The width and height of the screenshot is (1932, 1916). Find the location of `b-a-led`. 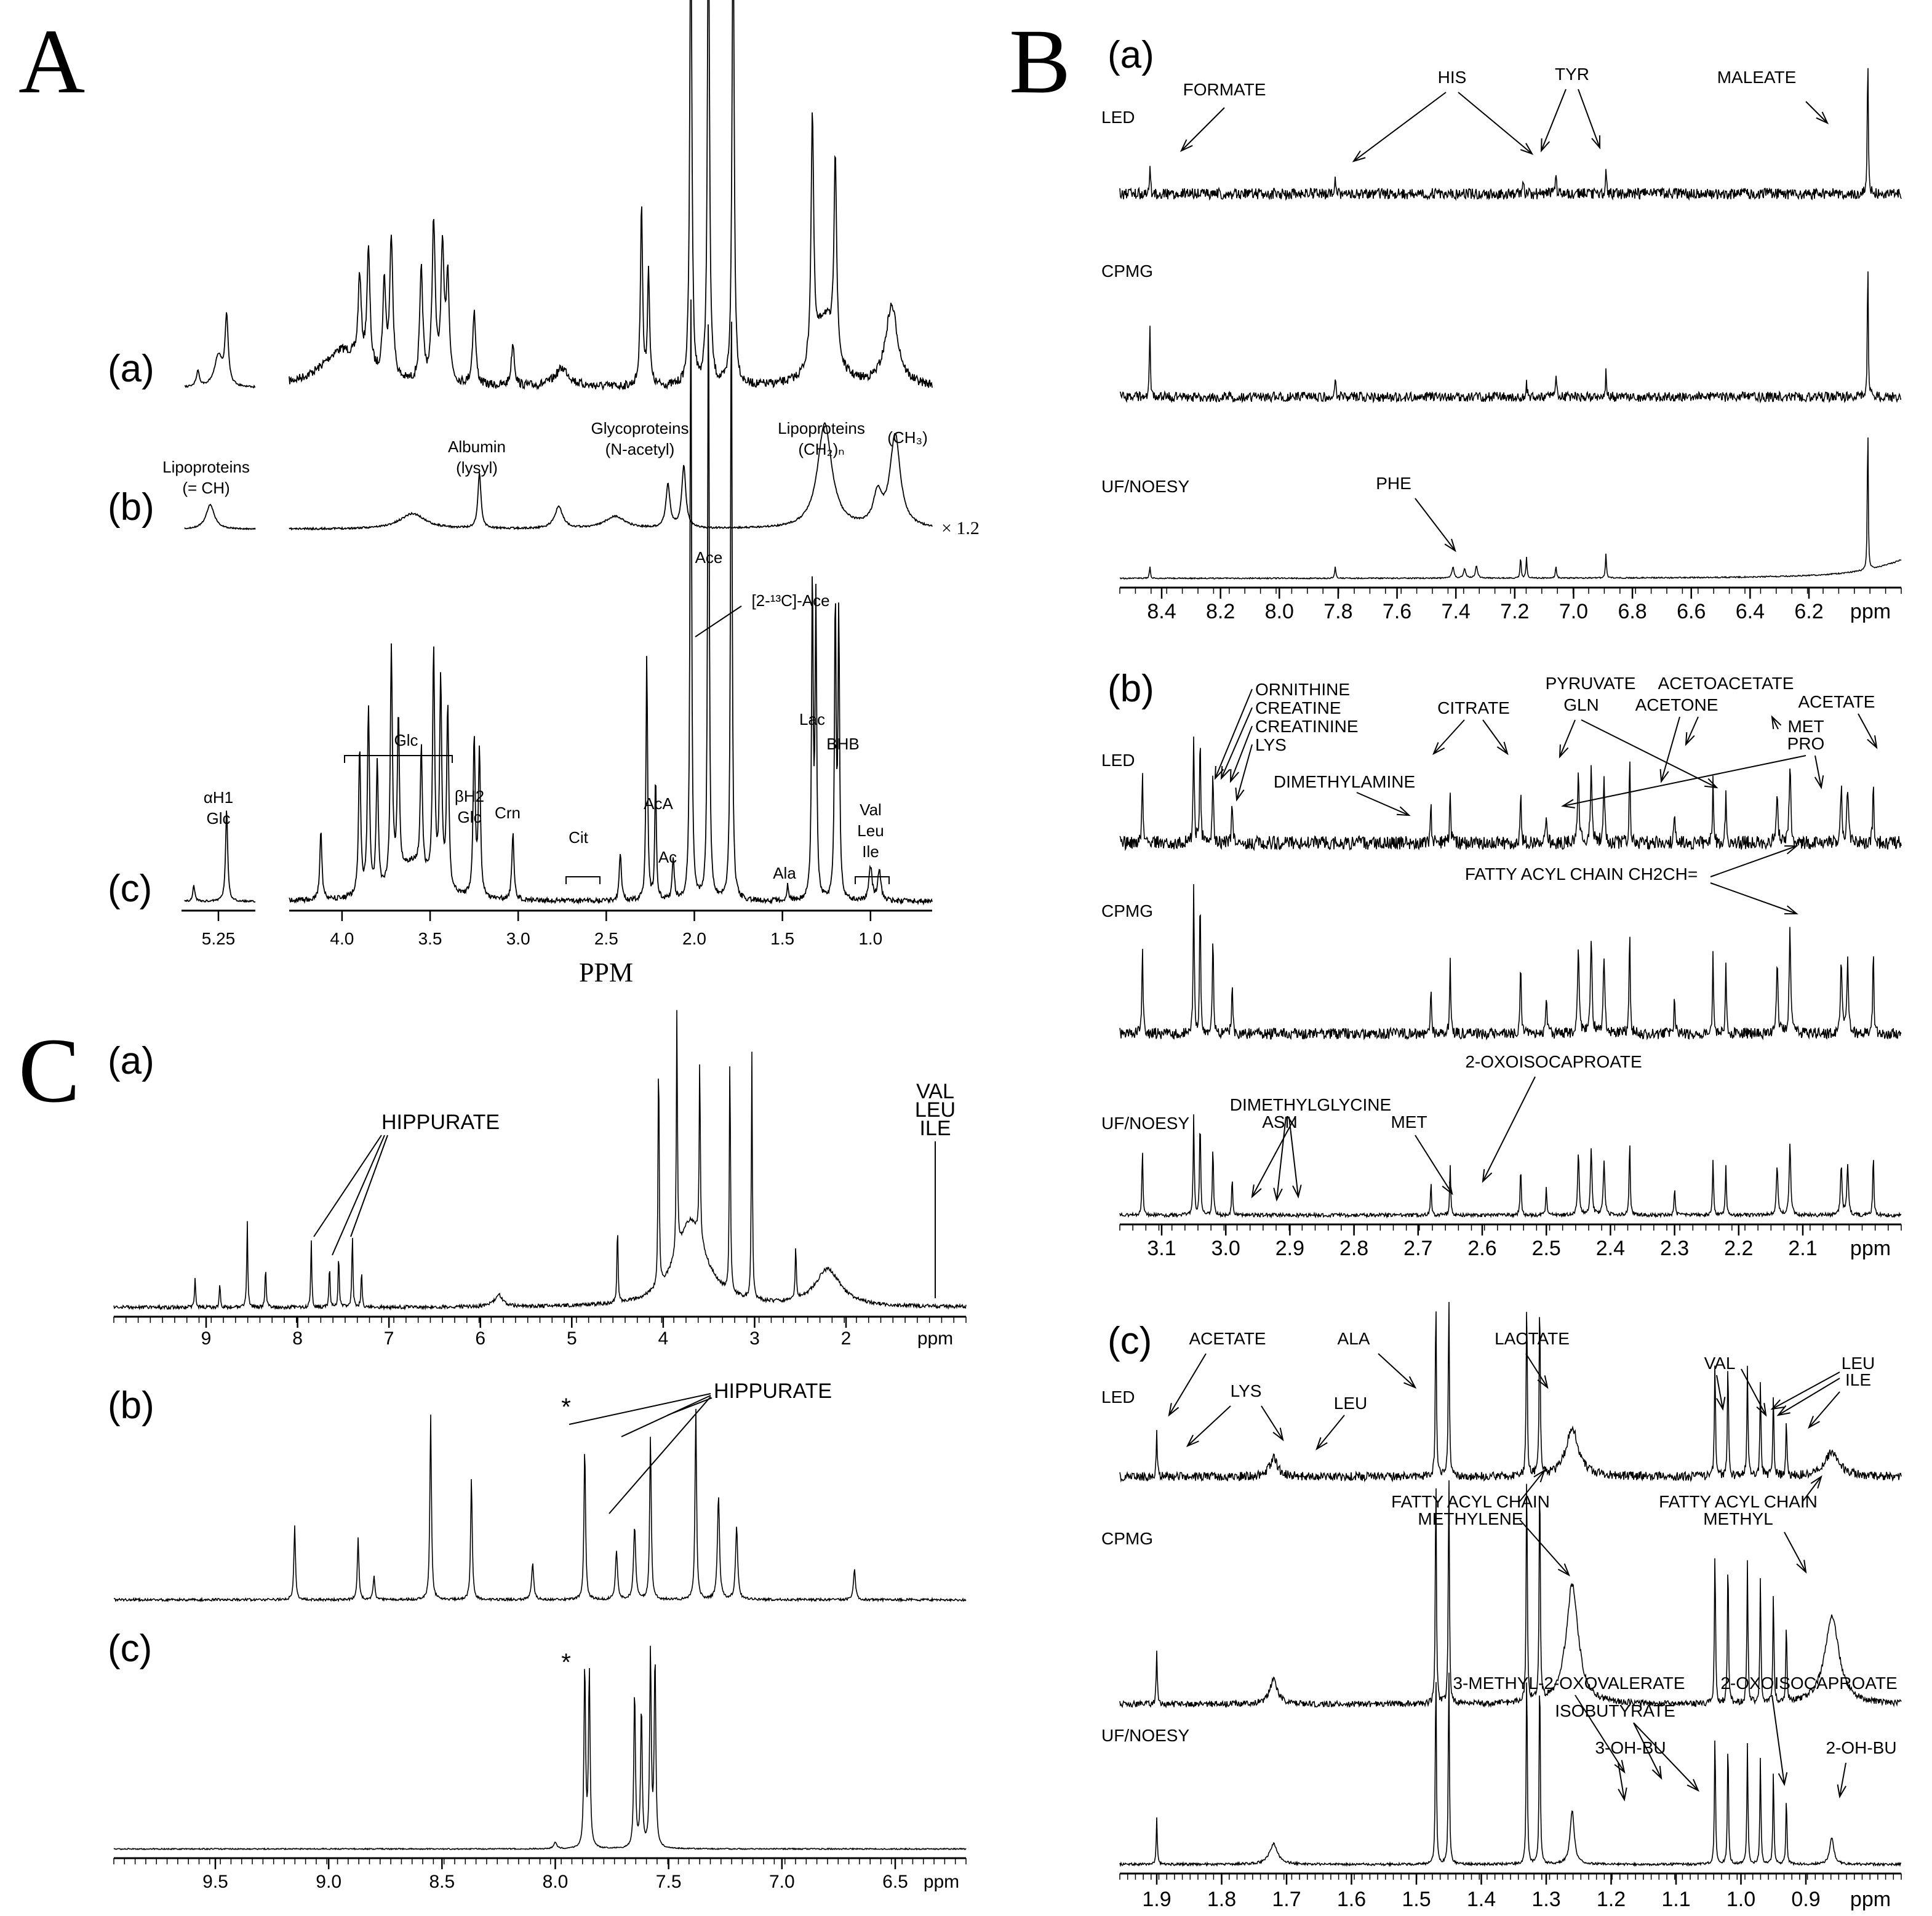

b-a-led is located at coordinates (1510, 134).